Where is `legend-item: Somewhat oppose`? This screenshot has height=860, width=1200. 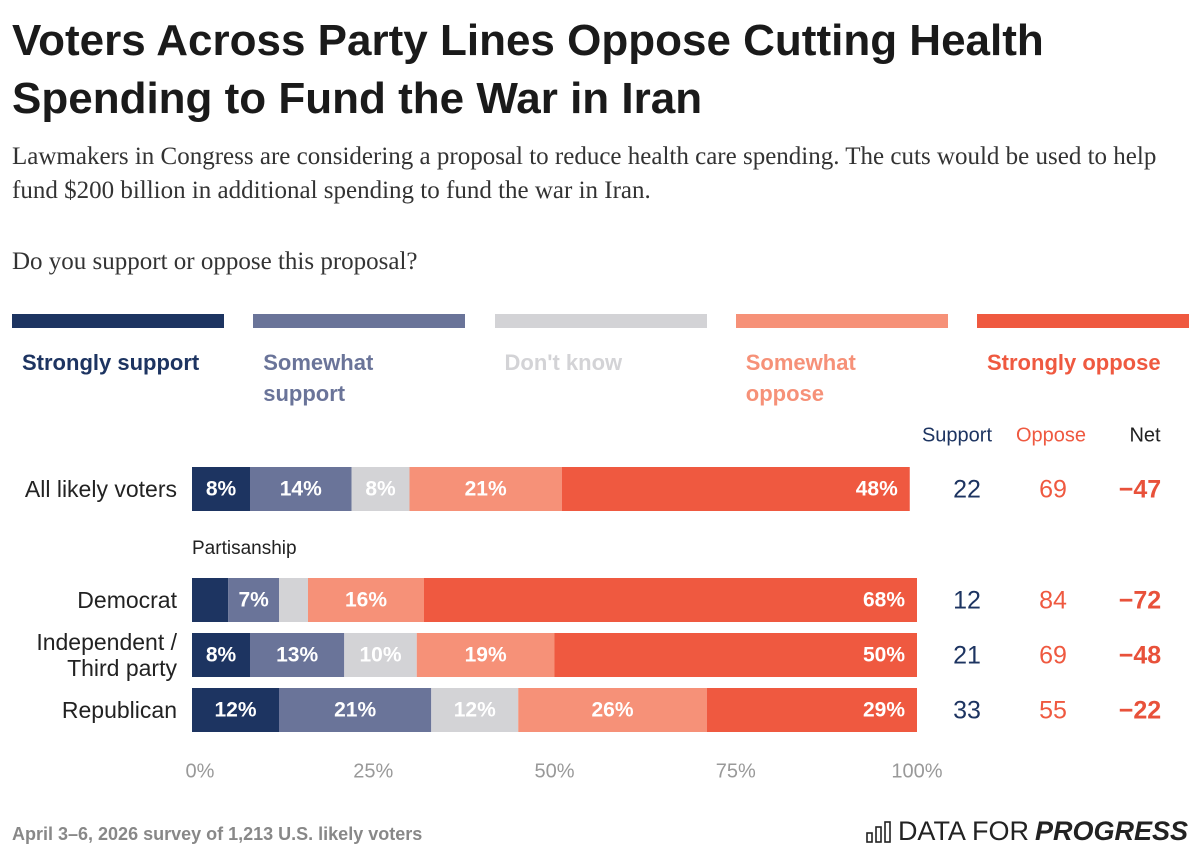
legend-item: Somewhat oppose is located at coordinates (841, 361).